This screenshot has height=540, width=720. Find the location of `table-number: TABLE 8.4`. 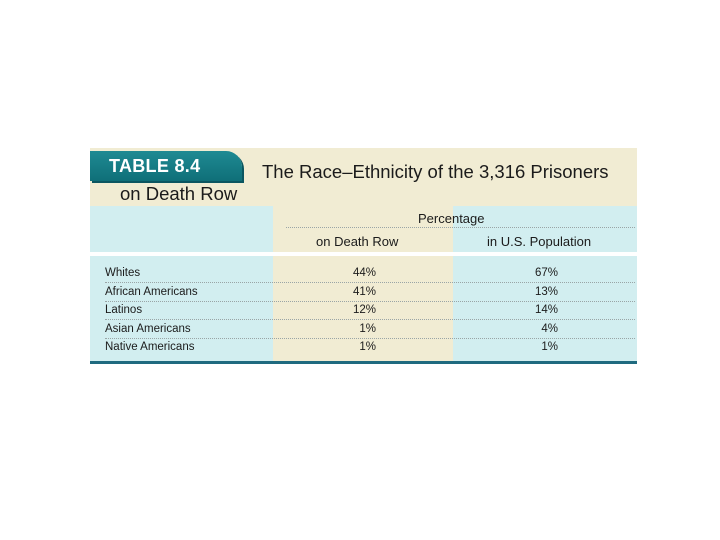

table-number: TABLE 8.4 is located at coordinates (155, 166).